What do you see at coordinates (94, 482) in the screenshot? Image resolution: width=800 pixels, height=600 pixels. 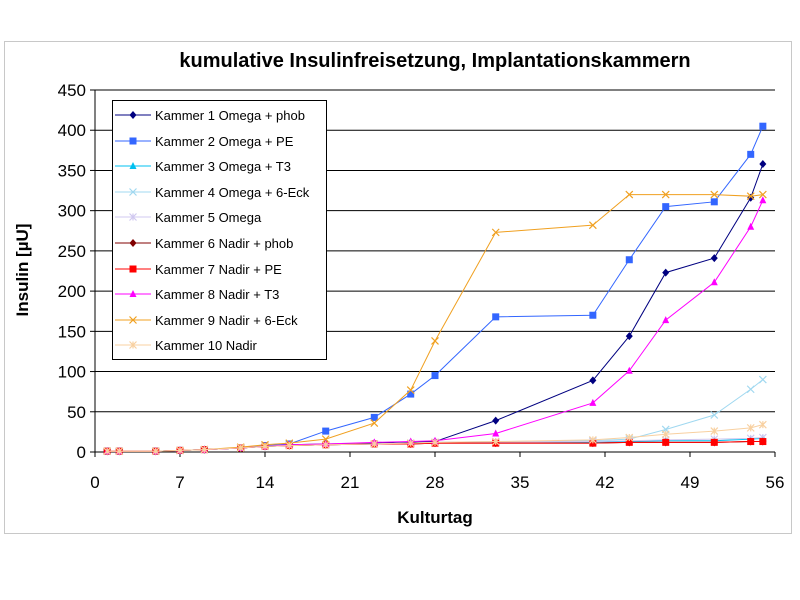 I see `x-tick-label: 0` at bounding box center [94, 482].